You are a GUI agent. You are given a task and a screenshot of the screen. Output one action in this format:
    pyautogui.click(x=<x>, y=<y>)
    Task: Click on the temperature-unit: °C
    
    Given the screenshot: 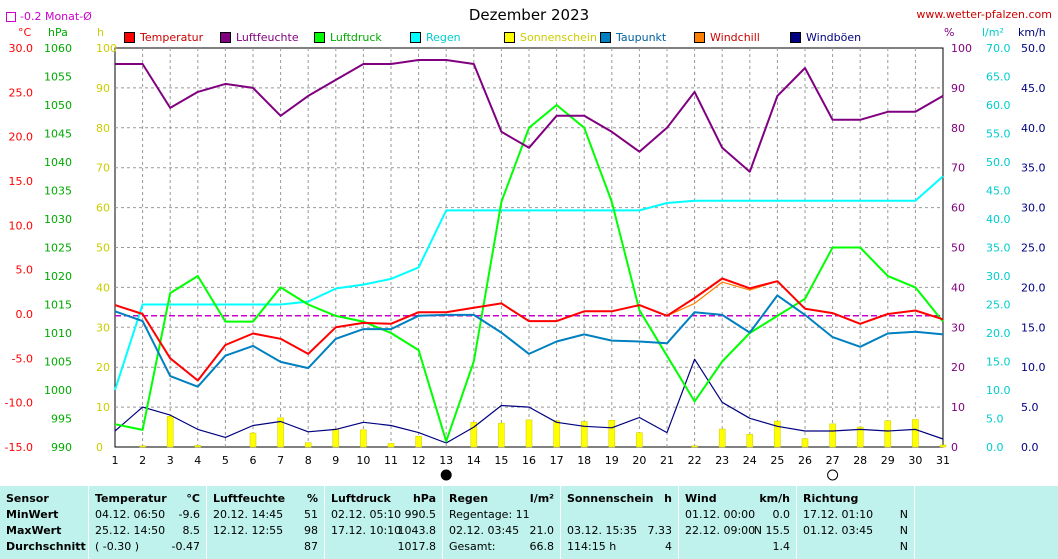 What is the action you would take?
    pyautogui.click(x=25, y=32)
    